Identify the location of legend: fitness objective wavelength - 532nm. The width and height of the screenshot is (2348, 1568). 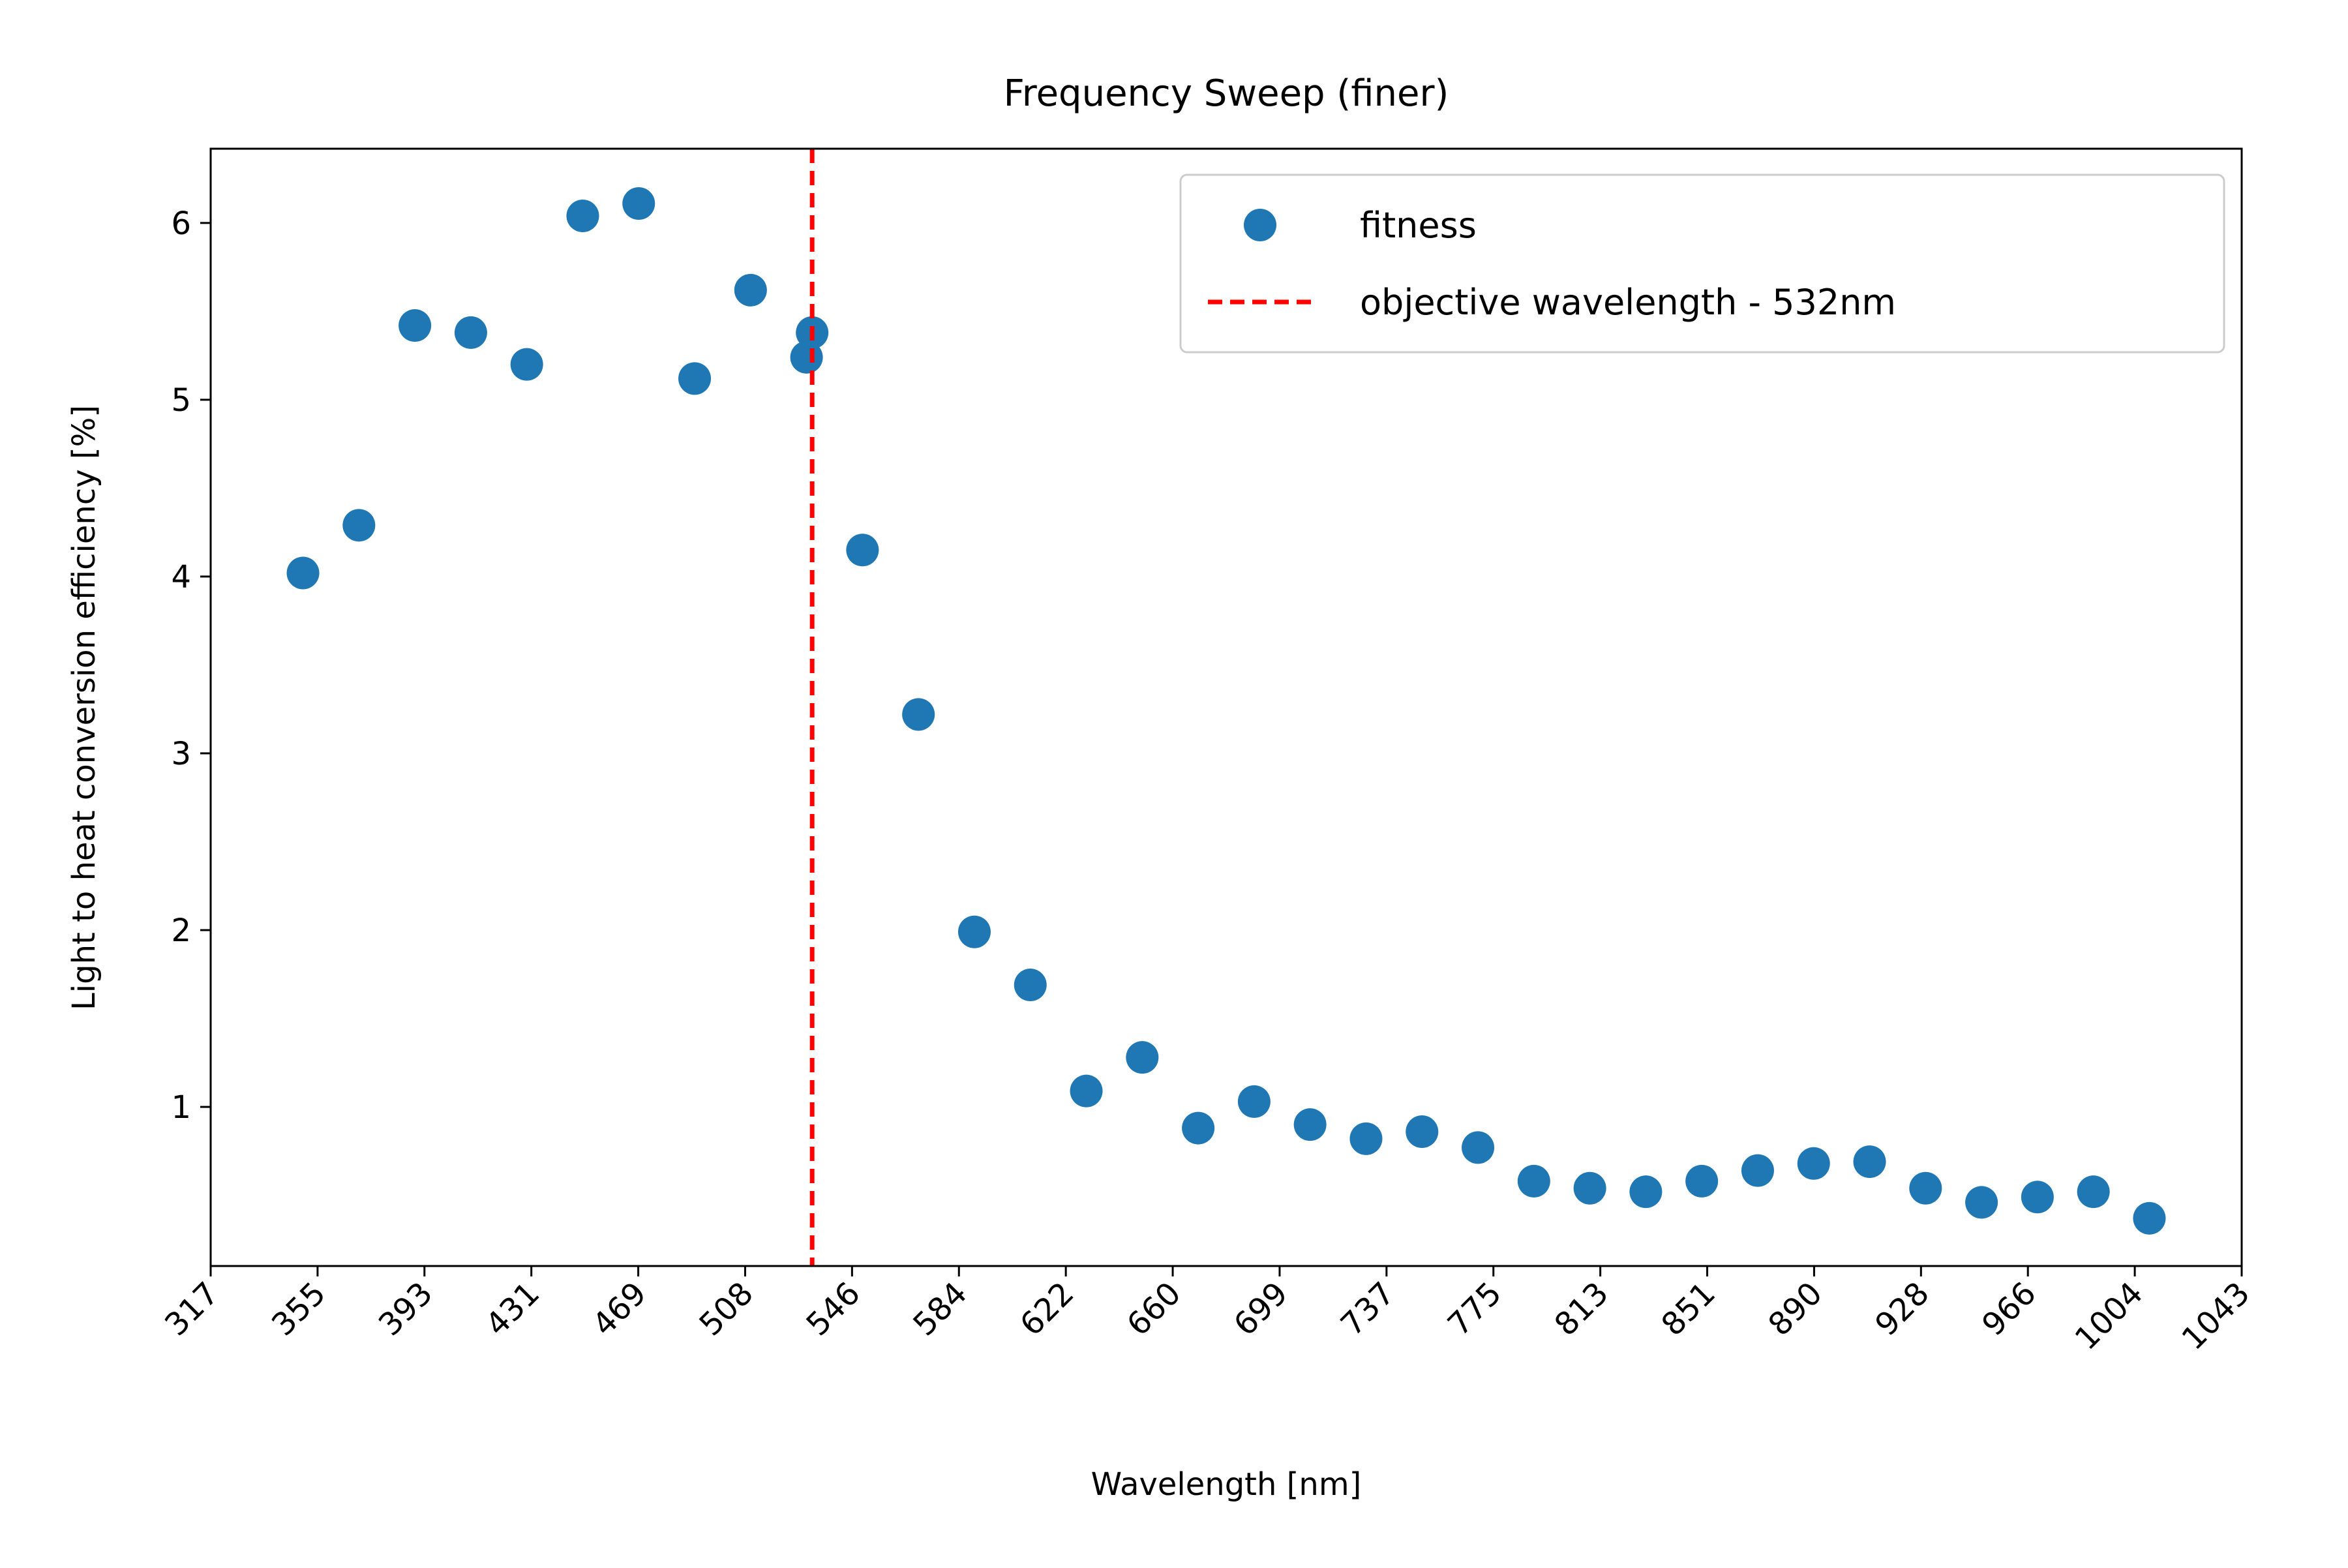
(1702, 263).